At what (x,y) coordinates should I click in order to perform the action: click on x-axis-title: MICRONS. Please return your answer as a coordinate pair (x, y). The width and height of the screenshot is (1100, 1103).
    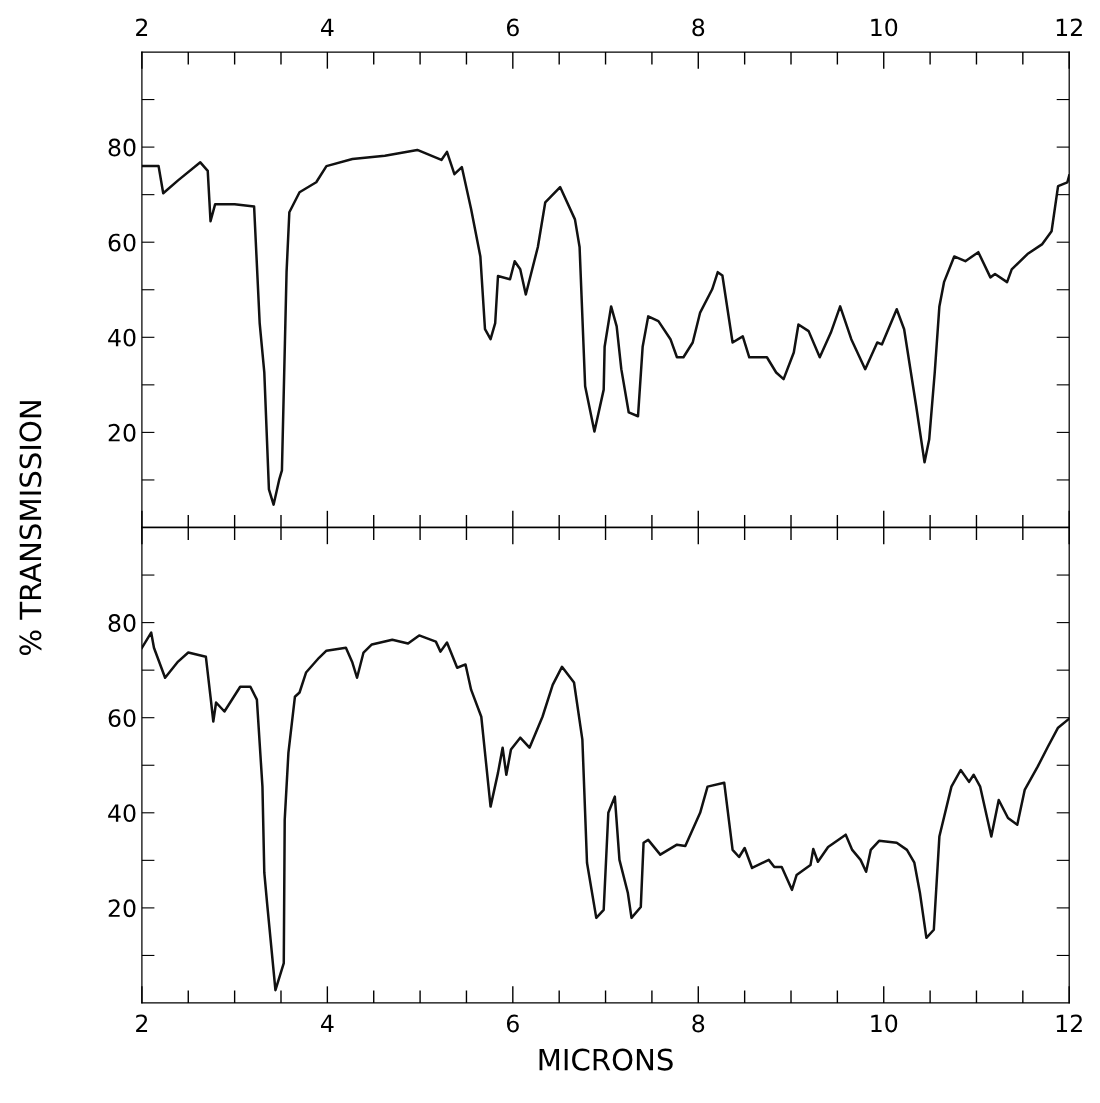
    Looking at the image, I should click on (606, 1059).